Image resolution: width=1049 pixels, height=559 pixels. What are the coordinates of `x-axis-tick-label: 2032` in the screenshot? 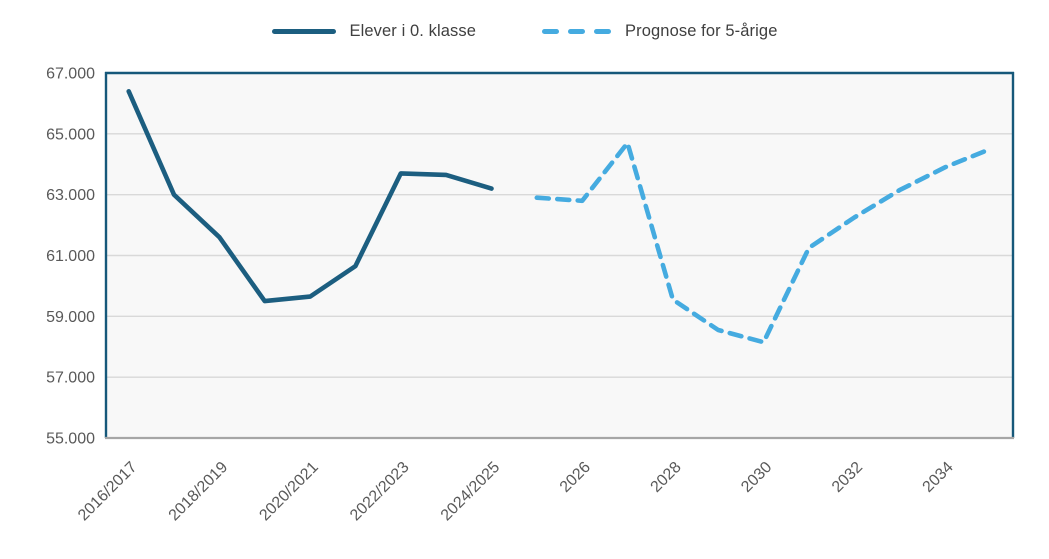 It's located at (847, 477).